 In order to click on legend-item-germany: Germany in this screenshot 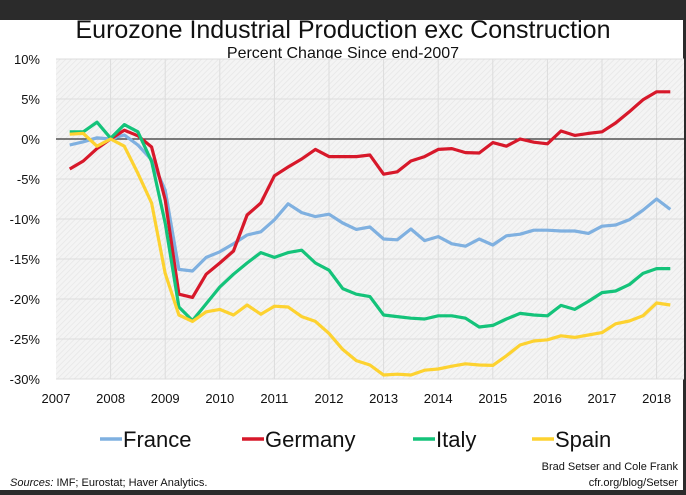, I will do `click(298, 439)`.